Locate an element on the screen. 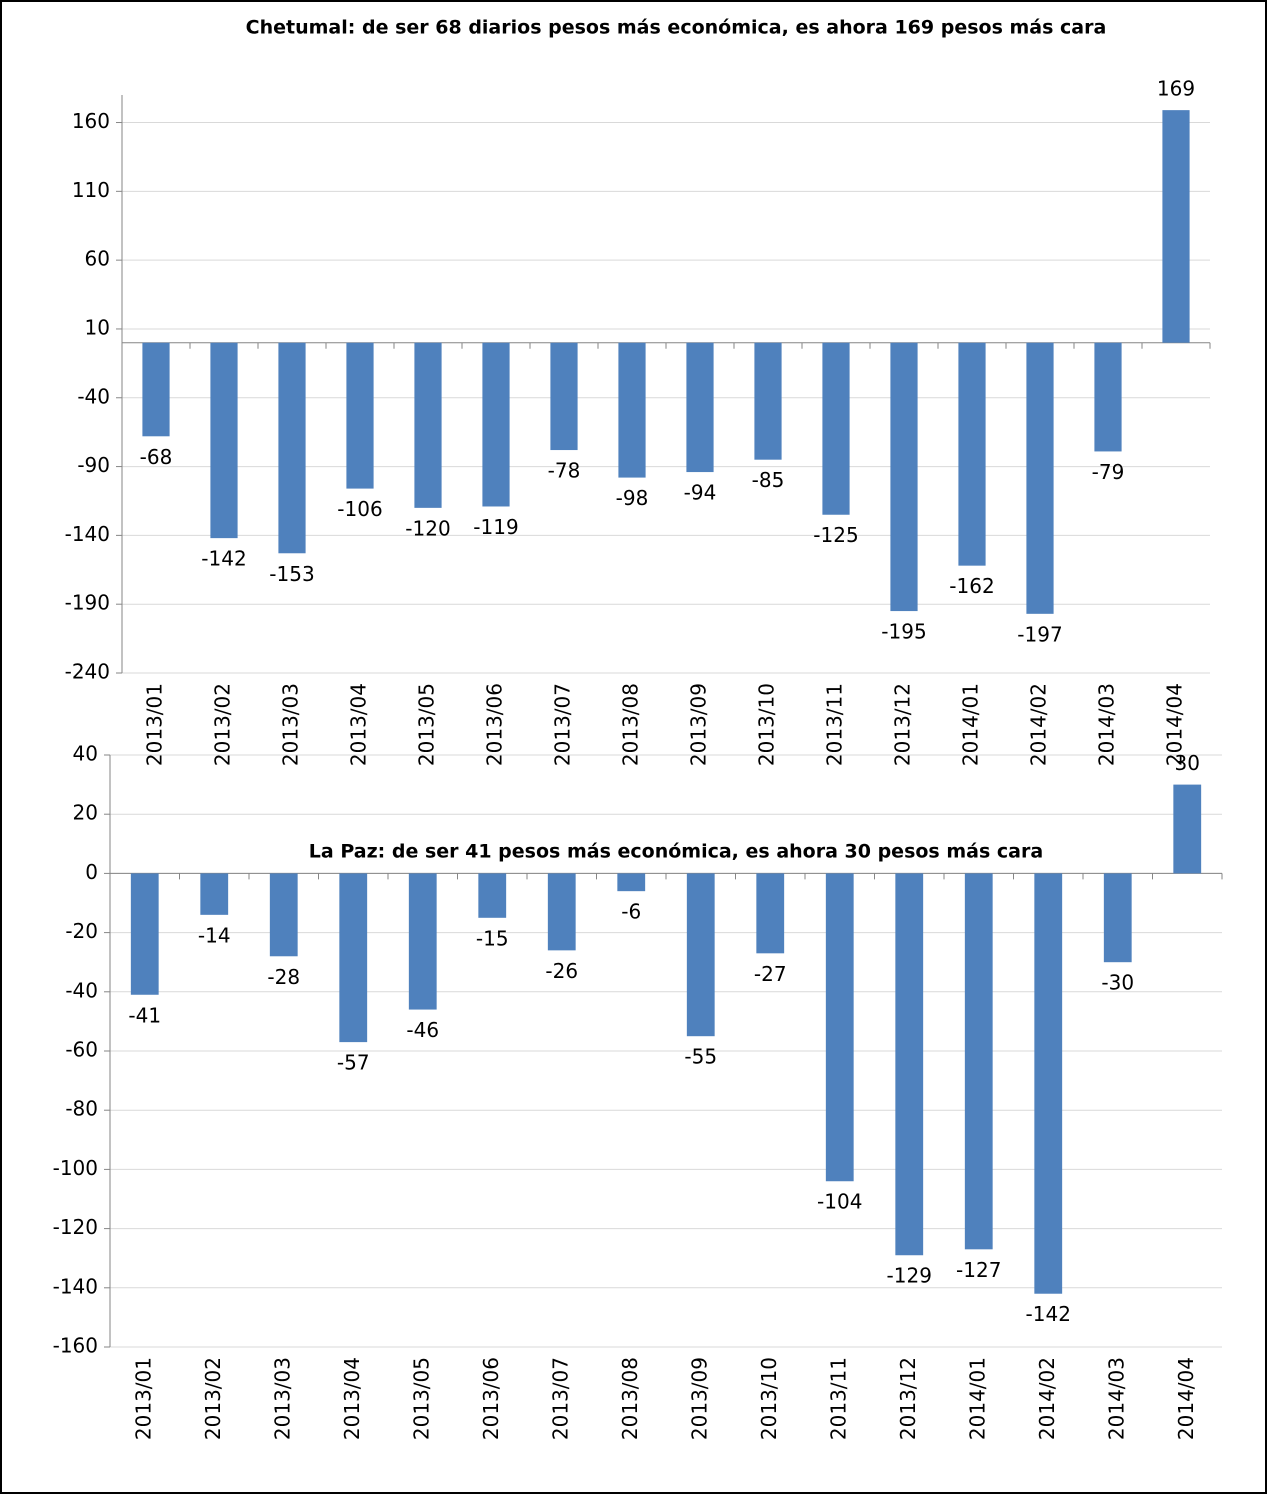  y-tick-label: -60 is located at coordinates (81, 1050).